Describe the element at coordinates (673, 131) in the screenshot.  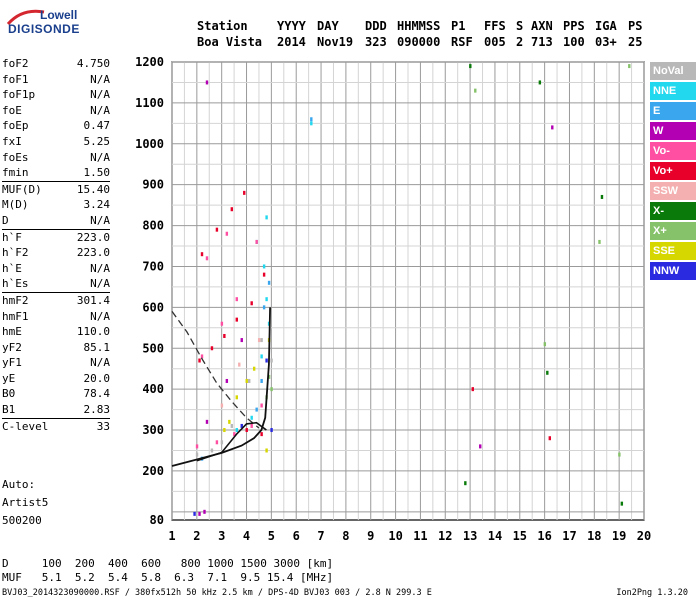
I see `legend-item-w: W` at that location.